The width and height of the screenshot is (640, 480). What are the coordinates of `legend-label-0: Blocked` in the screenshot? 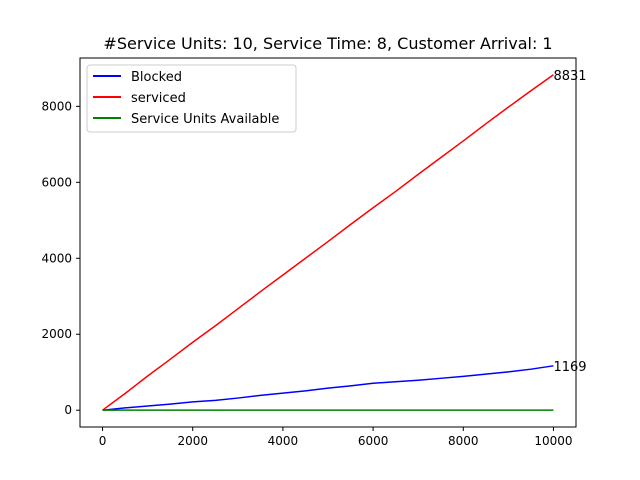 It's located at (156, 77).